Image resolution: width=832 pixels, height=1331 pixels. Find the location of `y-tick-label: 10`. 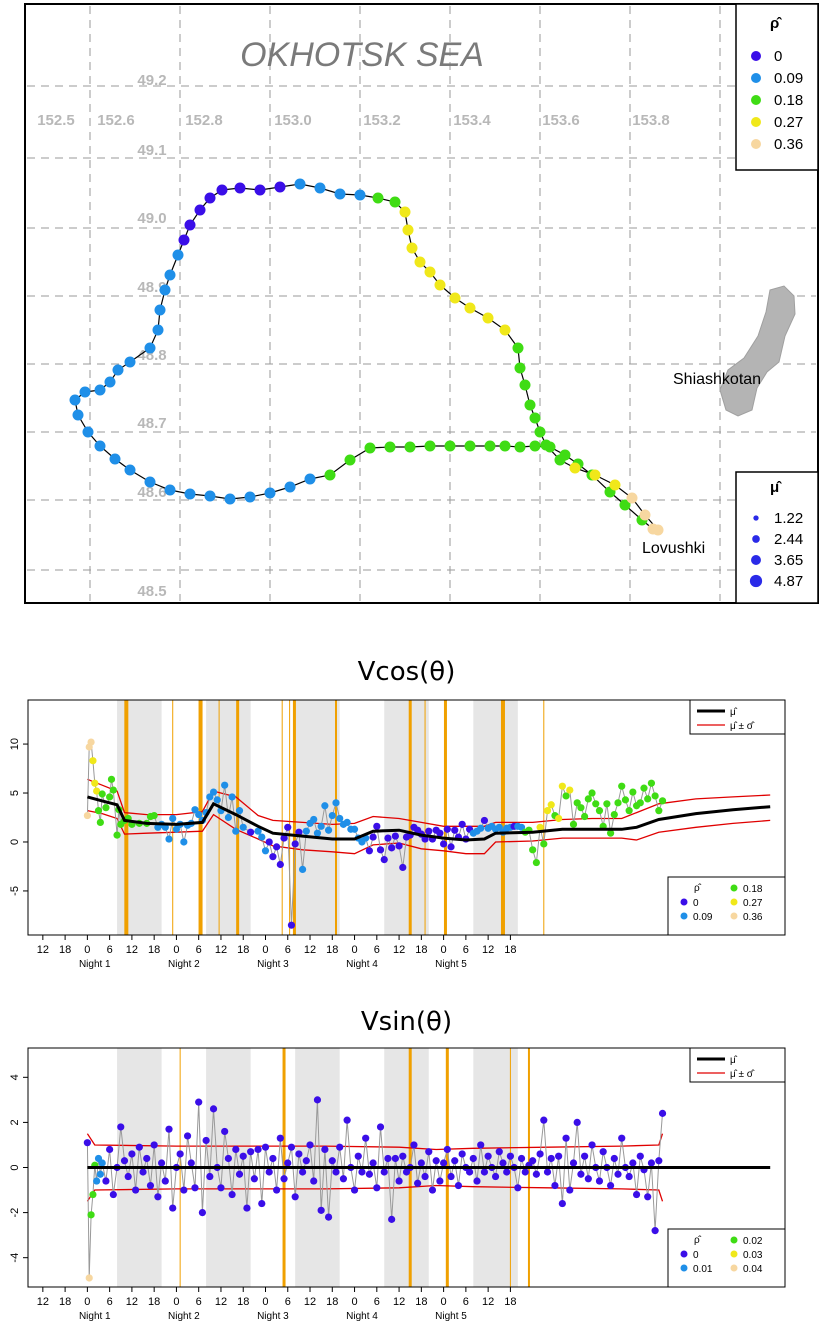

y-tick-label: 10 is located at coordinates (15, 744).